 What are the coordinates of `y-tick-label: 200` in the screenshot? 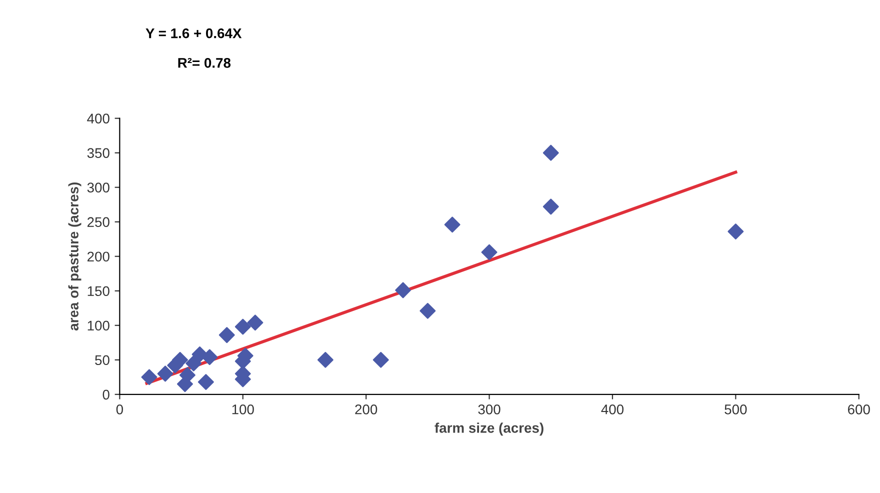 It's located at (98, 257).